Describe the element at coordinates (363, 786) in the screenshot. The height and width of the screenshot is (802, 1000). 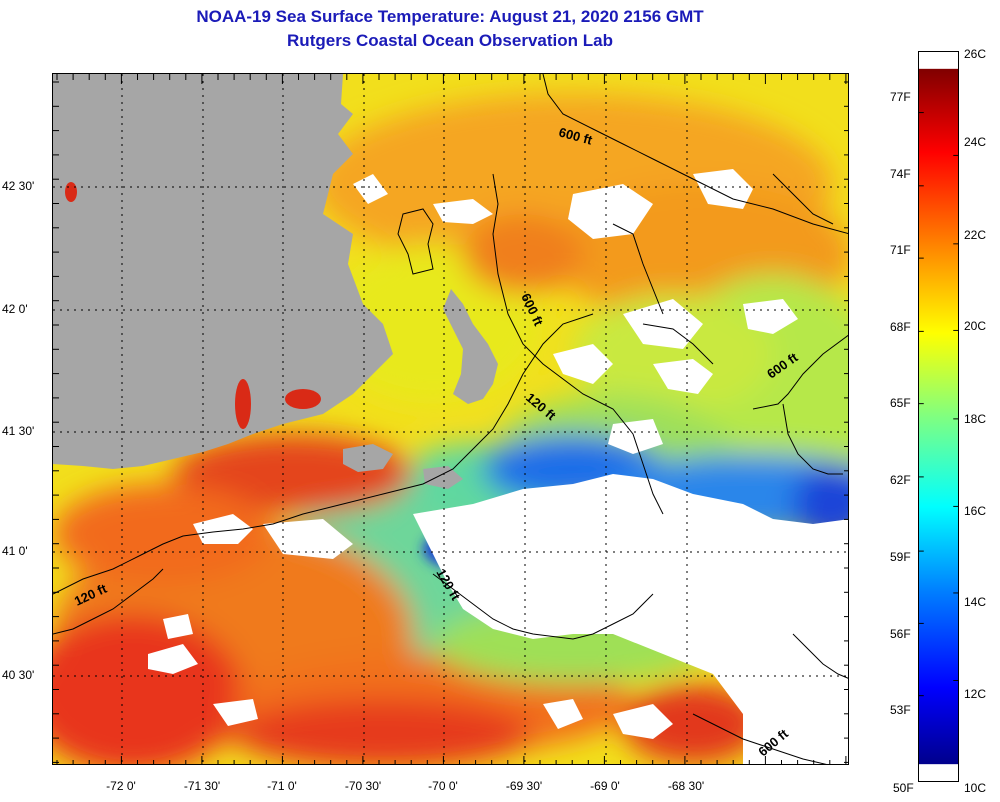
I see `lon-label-70-30: -70 30'` at that location.